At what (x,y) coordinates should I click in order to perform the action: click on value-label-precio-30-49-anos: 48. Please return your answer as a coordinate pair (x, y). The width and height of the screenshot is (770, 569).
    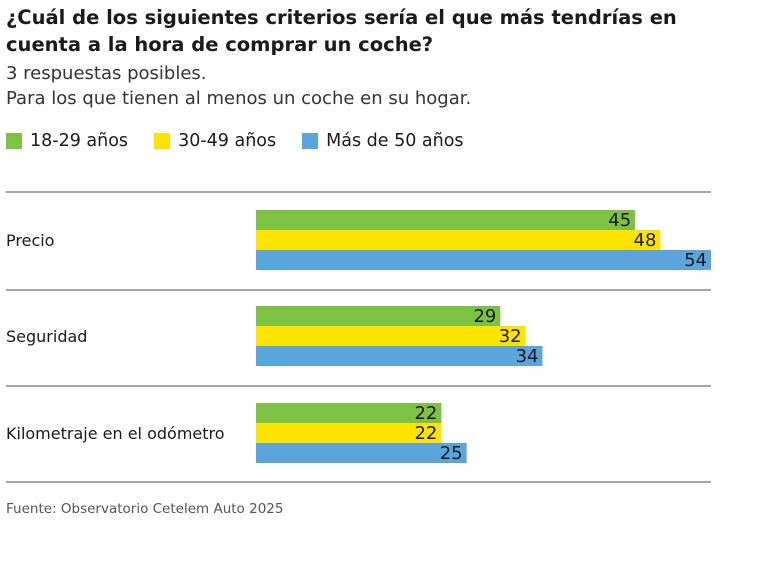
    Looking at the image, I should click on (645, 240).